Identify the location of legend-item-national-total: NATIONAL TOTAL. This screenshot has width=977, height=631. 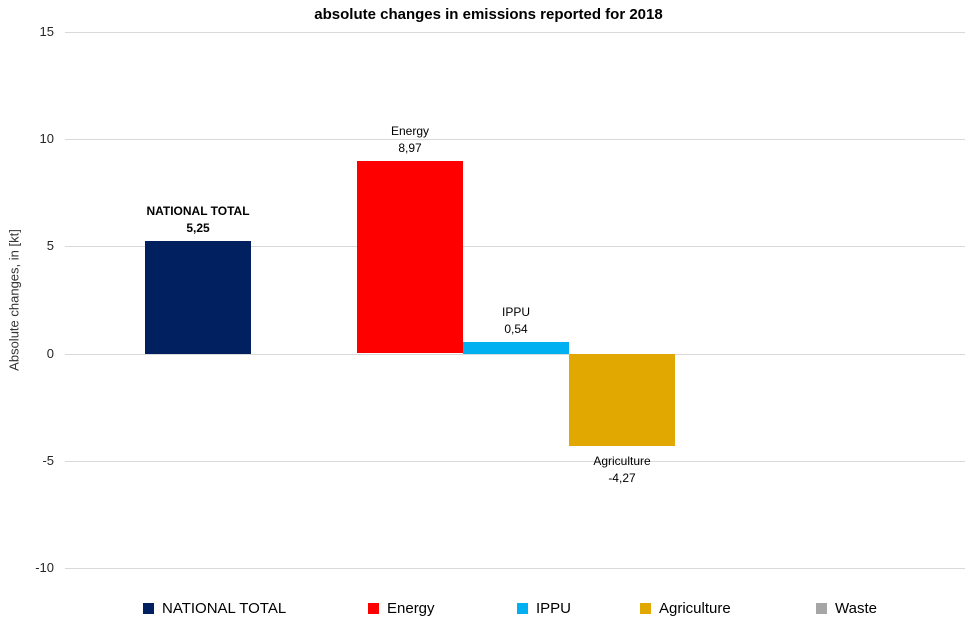
(214, 608).